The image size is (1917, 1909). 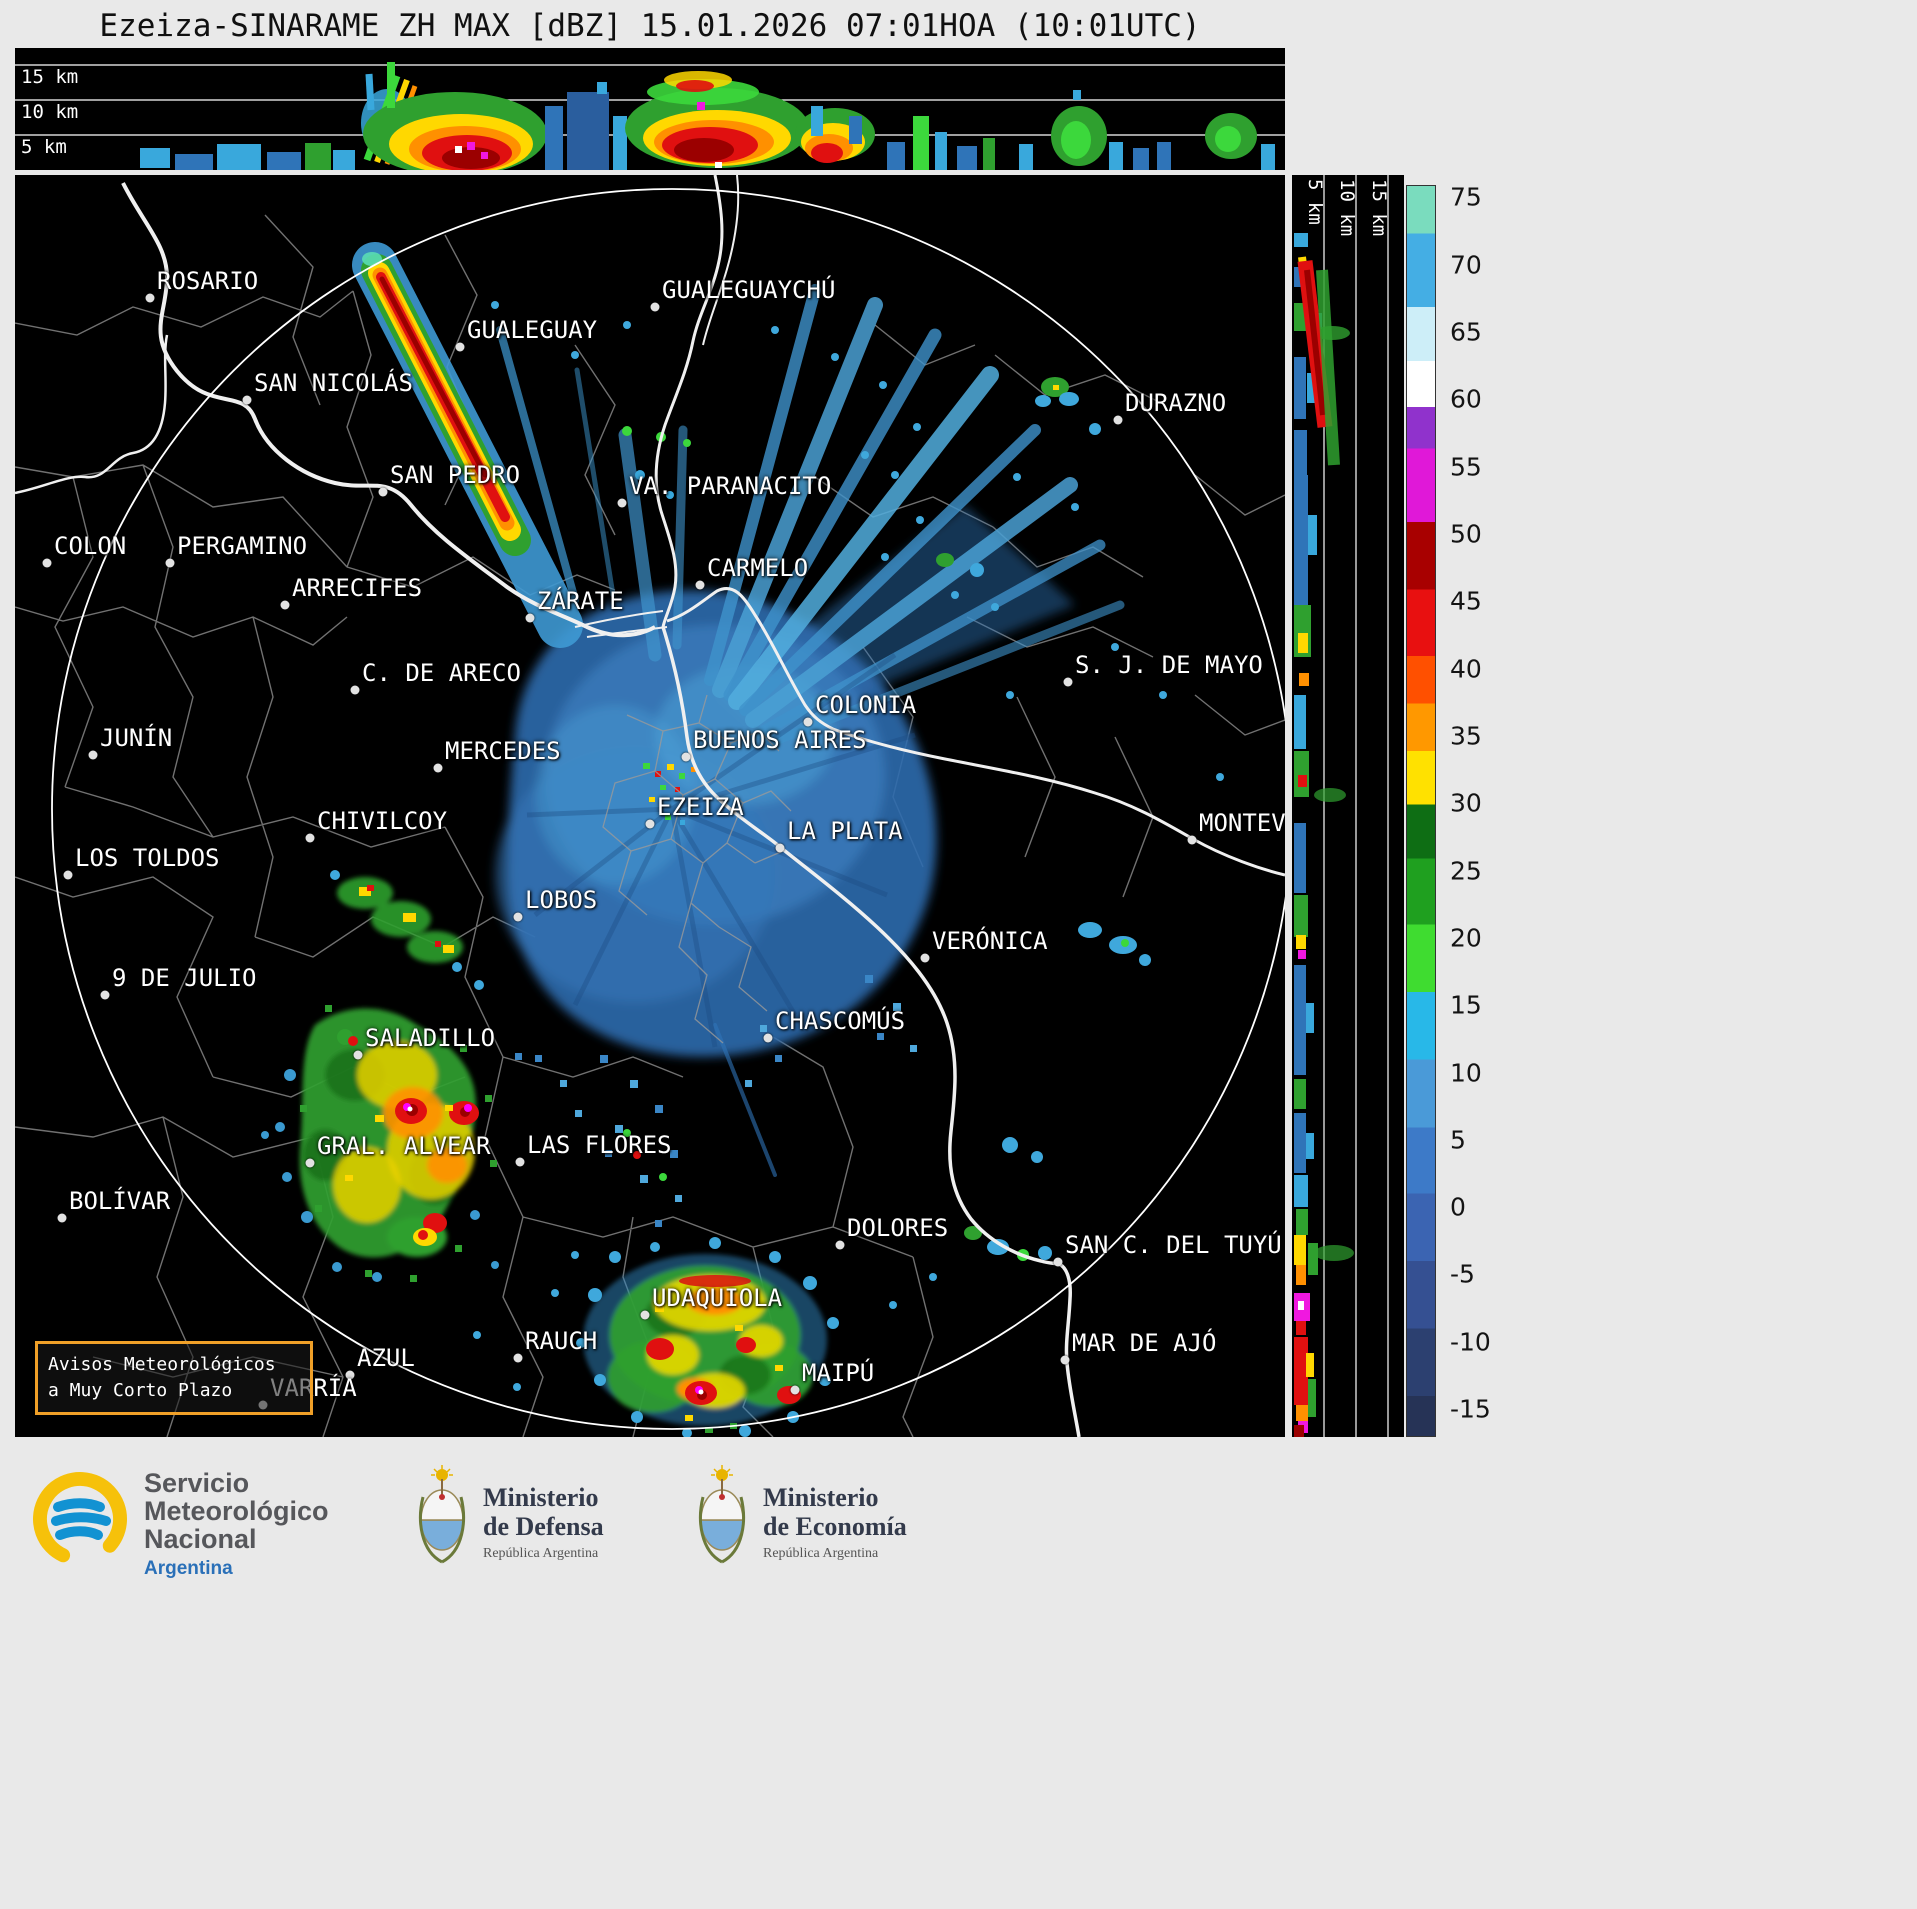 I want to click on colorbar-tick-label: 25, so click(x=1466, y=870).